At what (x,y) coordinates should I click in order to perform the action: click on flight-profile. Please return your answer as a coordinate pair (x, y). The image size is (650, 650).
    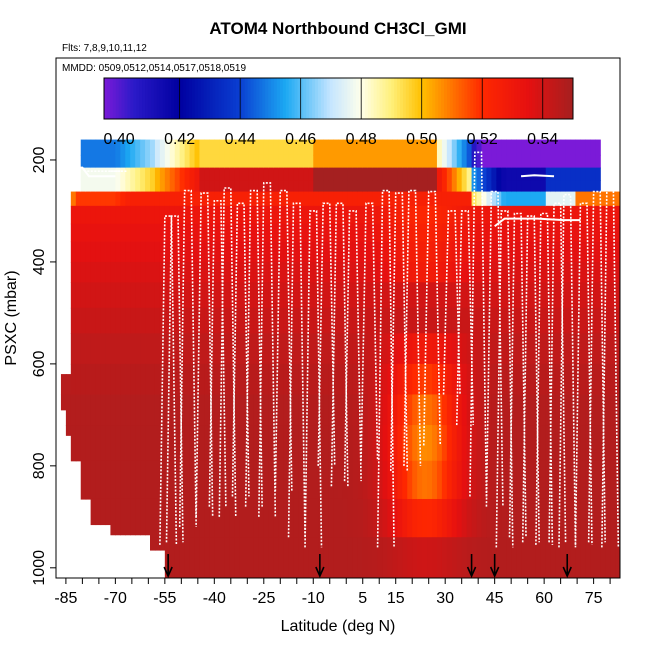
    Looking at the image, I should click on (174, 379).